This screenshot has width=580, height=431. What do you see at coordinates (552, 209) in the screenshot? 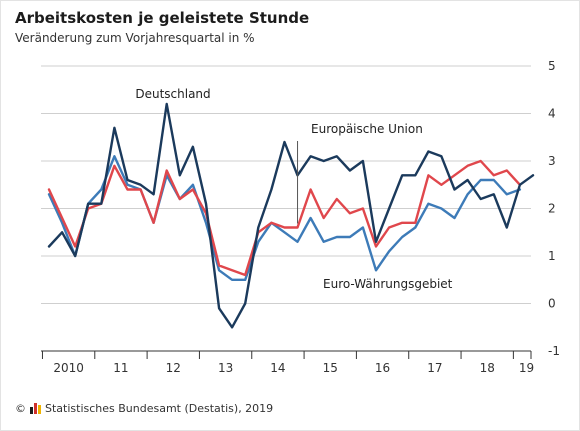
I see `y-tick-label: 2` at bounding box center [552, 209].